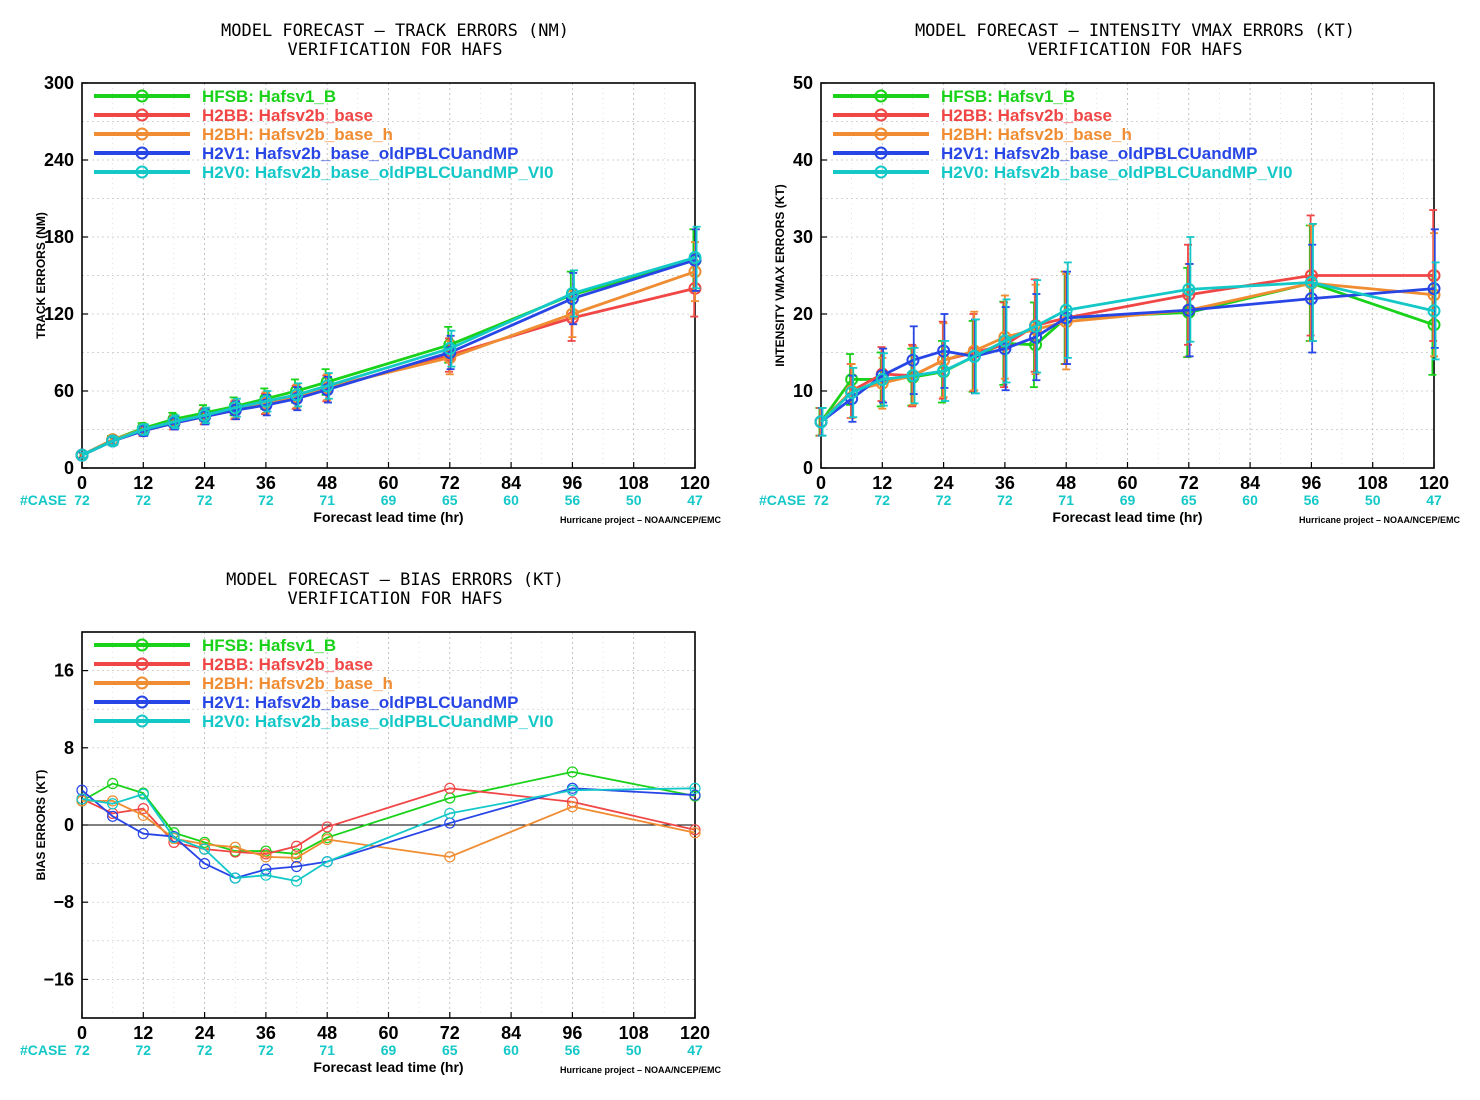 The width and height of the screenshot is (1480, 1100). Describe the element at coordinates (41, 825) in the screenshot. I see `y-axis-label: BIAS ERRORS (KT)` at that location.